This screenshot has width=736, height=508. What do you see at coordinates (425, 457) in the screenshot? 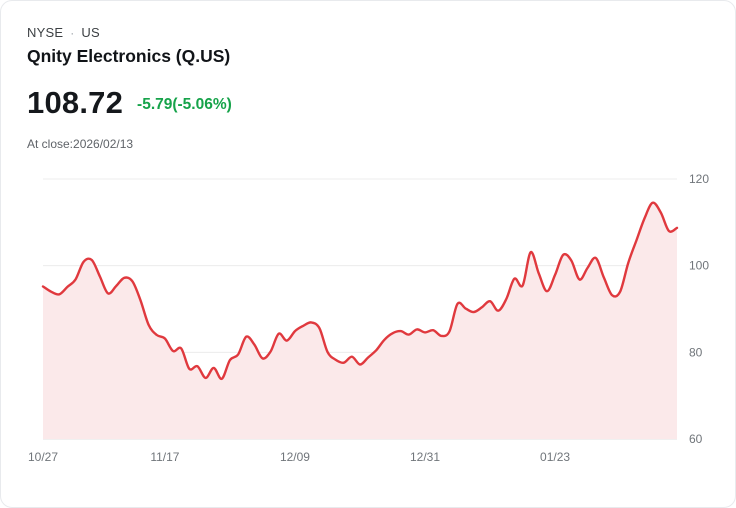
I see `x-tick-label: 12/31` at bounding box center [425, 457].